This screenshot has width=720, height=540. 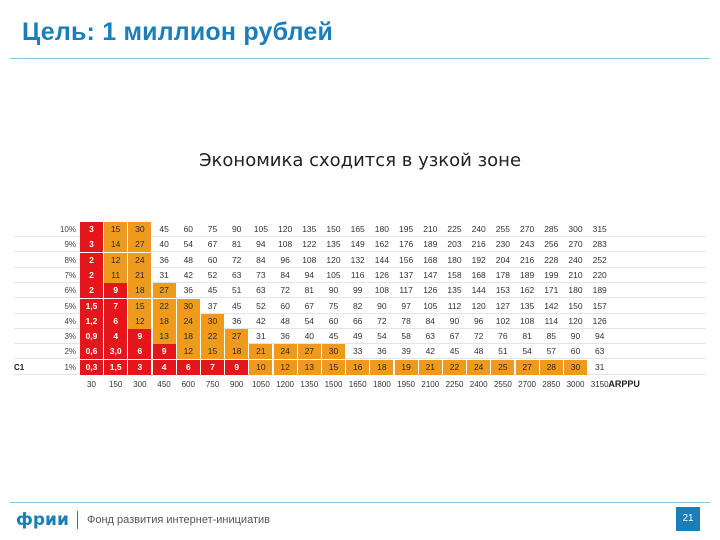 What do you see at coordinates (164, 306) in the screenshot?
I see `matrix-cell: 22` at bounding box center [164, 306].